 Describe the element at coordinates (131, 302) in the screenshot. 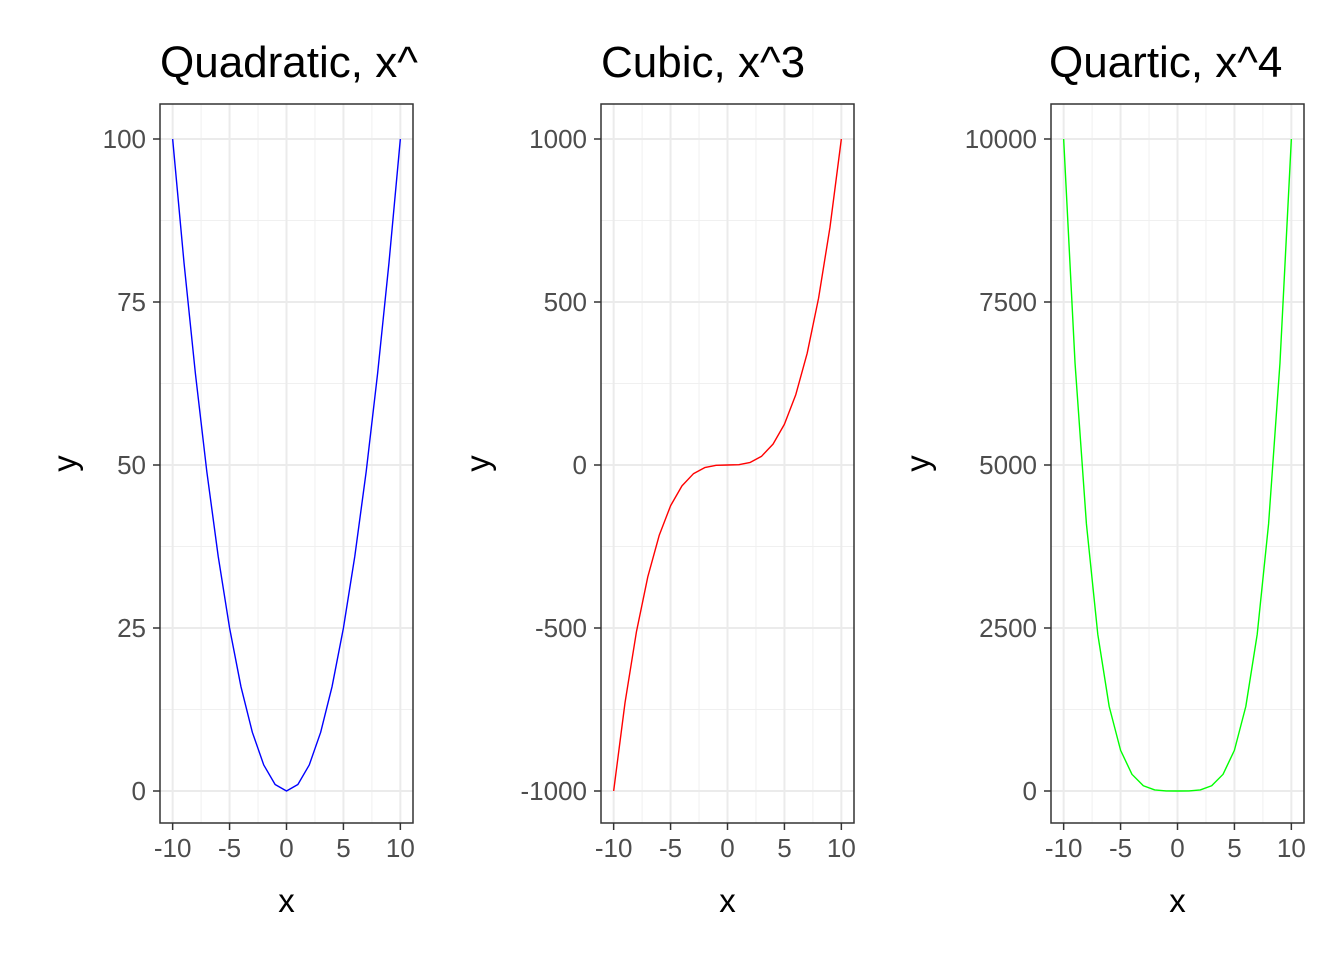

I see `y-tick-label: 75` at that location.